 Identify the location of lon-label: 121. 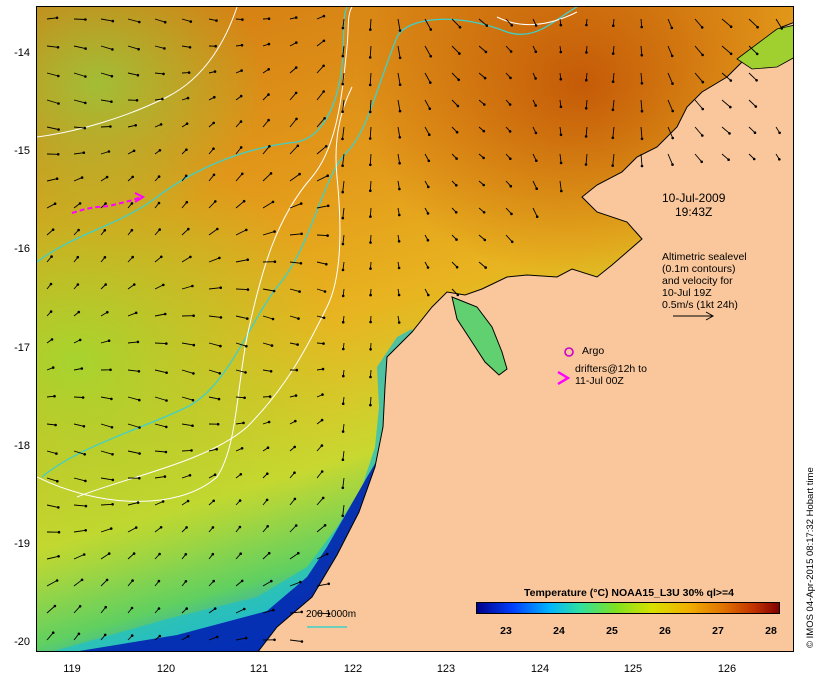
(259, 669).